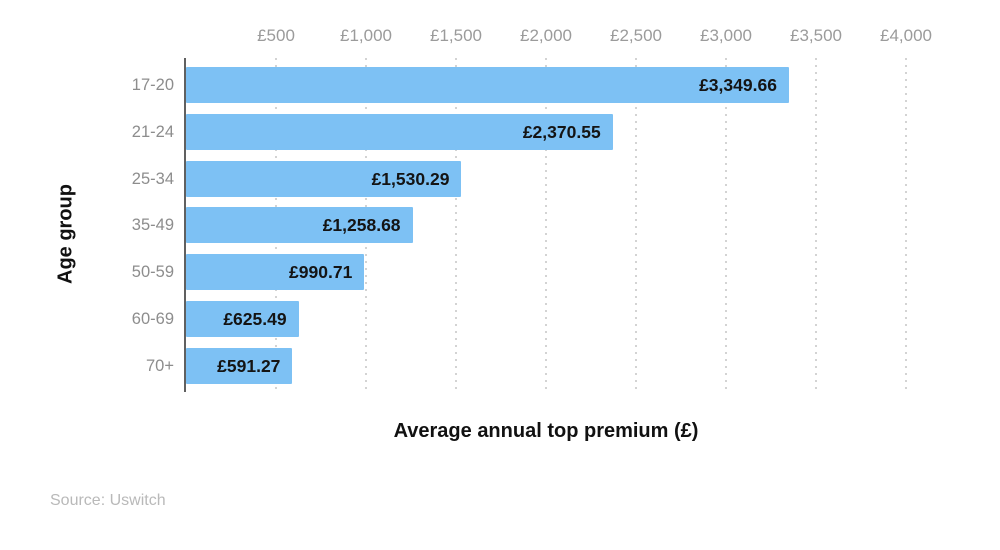  Describe the element at coordinates (108, 500) in the screenshot. I see `source-caption: Source: Uswitch` at that location.